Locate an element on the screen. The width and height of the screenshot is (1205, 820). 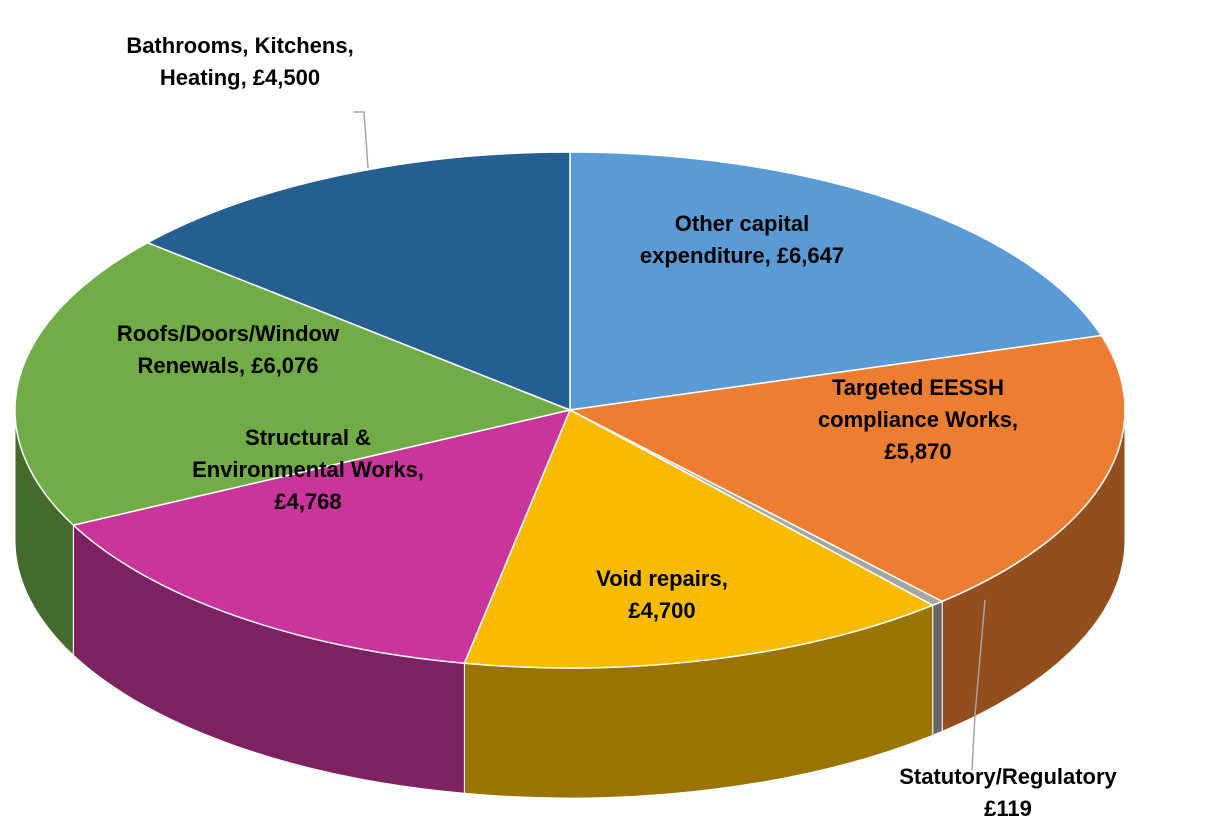
value-label: £6,647 is located at coordinates (810, 255).